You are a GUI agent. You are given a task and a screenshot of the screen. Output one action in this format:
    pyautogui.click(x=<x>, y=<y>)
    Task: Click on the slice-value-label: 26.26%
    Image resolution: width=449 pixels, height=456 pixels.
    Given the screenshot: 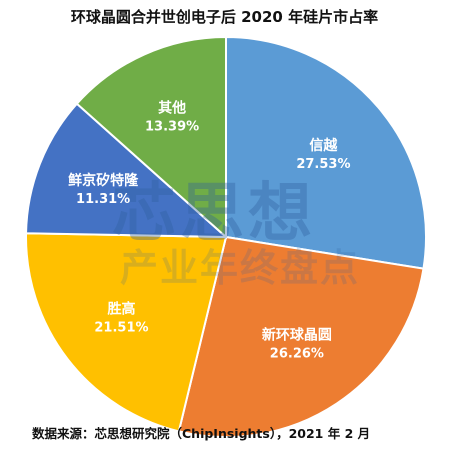 What is the action you would take?
    pyautogui.click(x=297, y=354)
    